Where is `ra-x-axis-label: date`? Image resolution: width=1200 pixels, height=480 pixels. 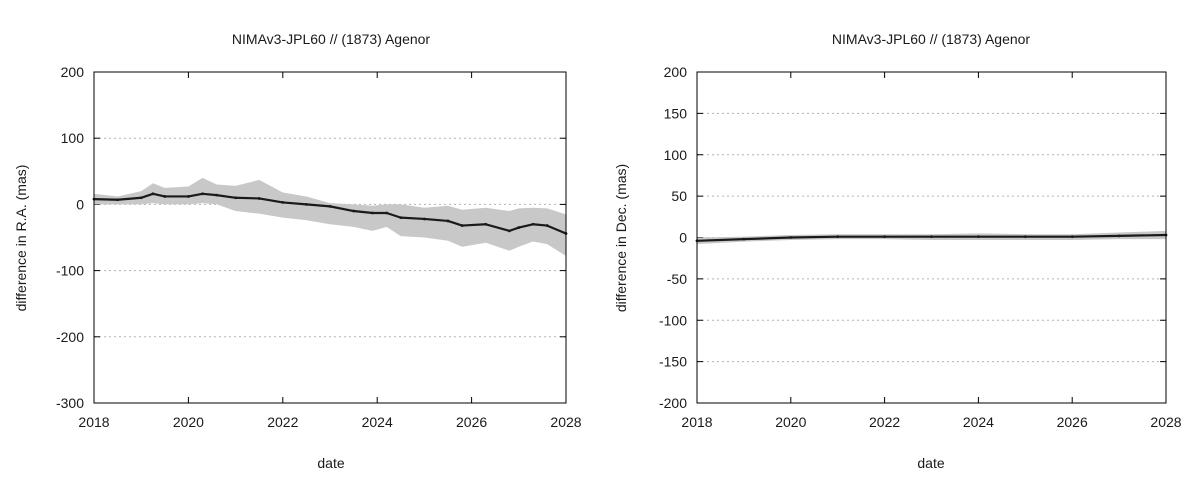 ra-x-axis-label: date is located at coordinates (330, 463).